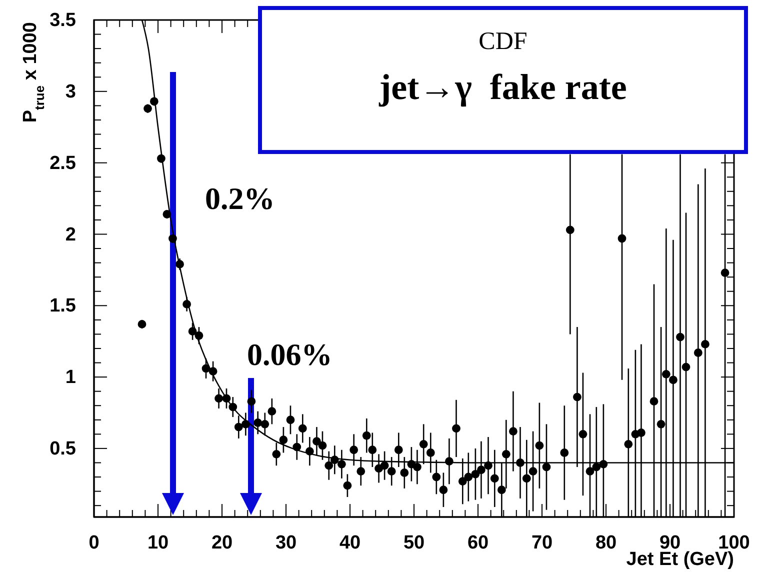  Describe the element at coordinates (286, 543) in the screenshot. I see `x-tick-label: 30` at that location.